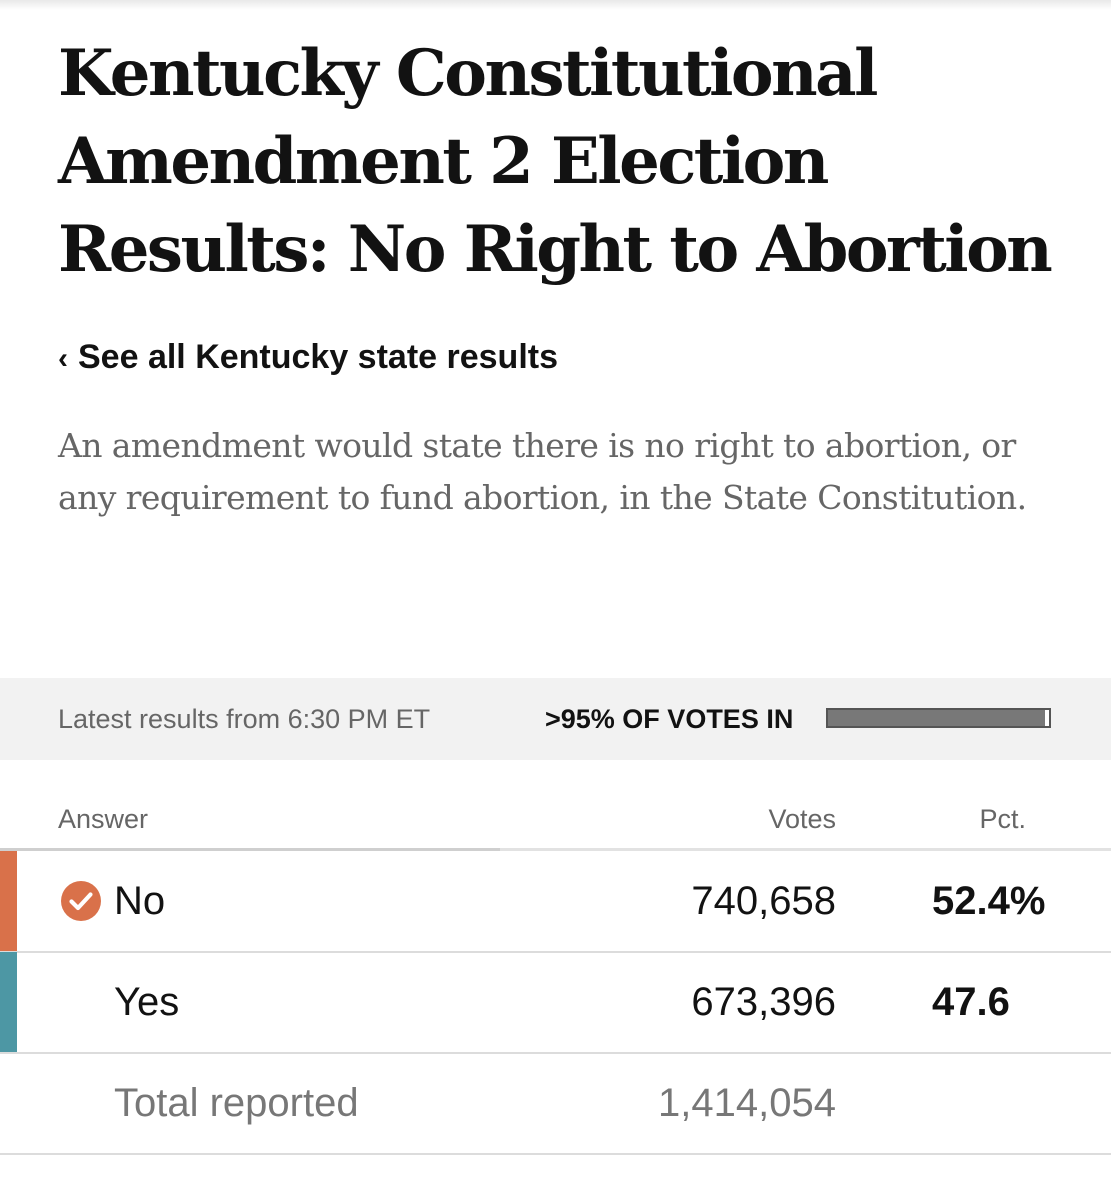  What do you see at coordinates (81, 901) in the screenshot?
I see `checkmark-circle-icon` at bounding box center [81, 901].